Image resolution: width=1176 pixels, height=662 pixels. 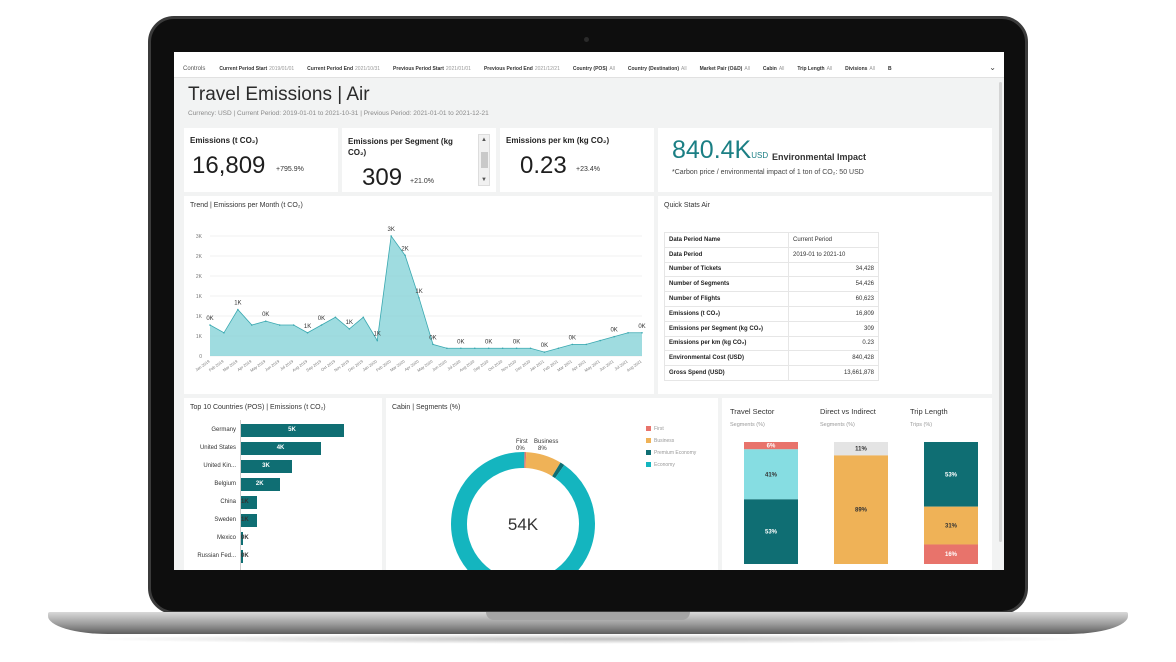 I want to click on segment-label: 89%, so click(x=861, y=511).